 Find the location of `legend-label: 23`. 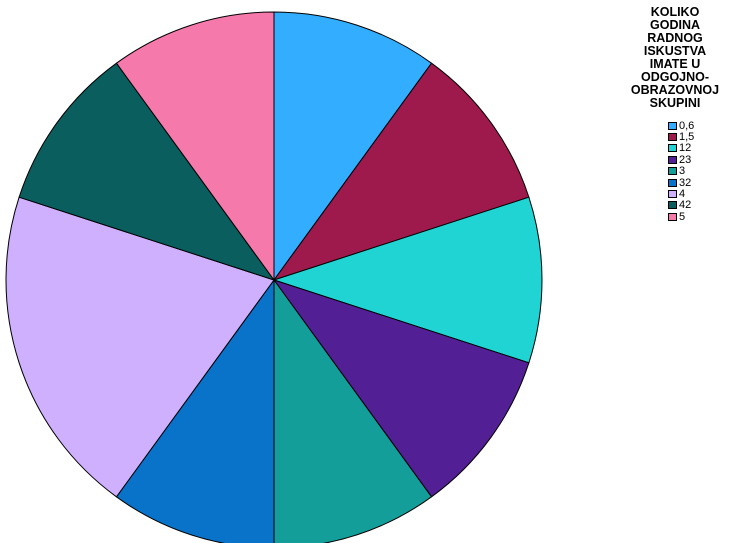

legend-label: 23 is located at coordinates (685, 159).